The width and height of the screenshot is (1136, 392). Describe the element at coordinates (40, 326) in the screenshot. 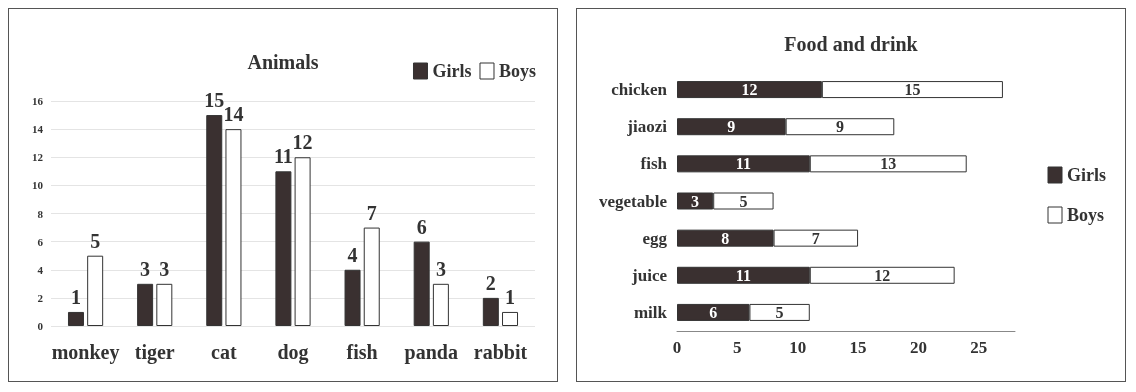

I see `y-tick-label: 0` at that location.